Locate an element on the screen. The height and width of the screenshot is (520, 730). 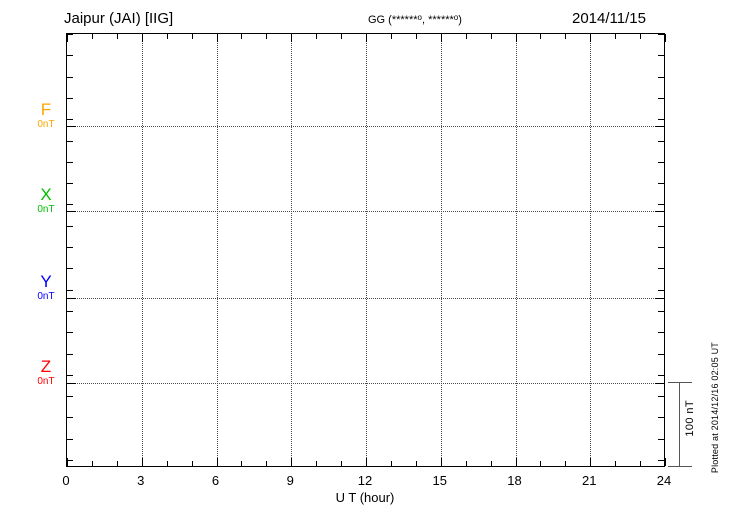
x-axis-tick-label: 9 is located at coordinates (290, 480).